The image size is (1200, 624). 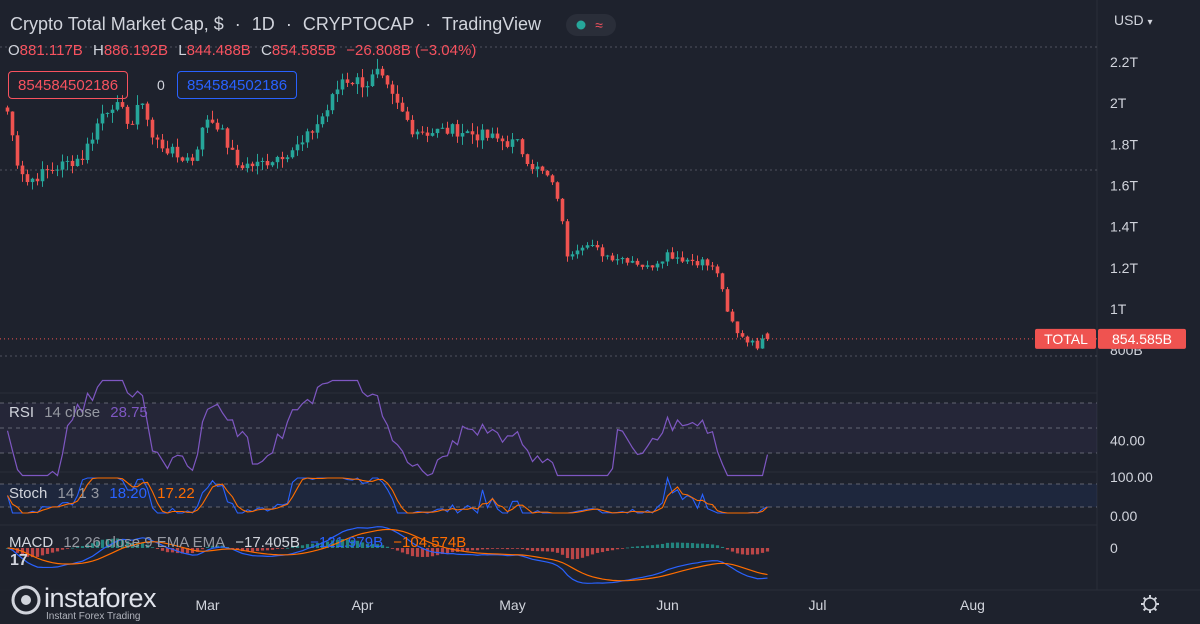 I want to click on sell-price-box: 854584502186, so click(x=68, y=85).